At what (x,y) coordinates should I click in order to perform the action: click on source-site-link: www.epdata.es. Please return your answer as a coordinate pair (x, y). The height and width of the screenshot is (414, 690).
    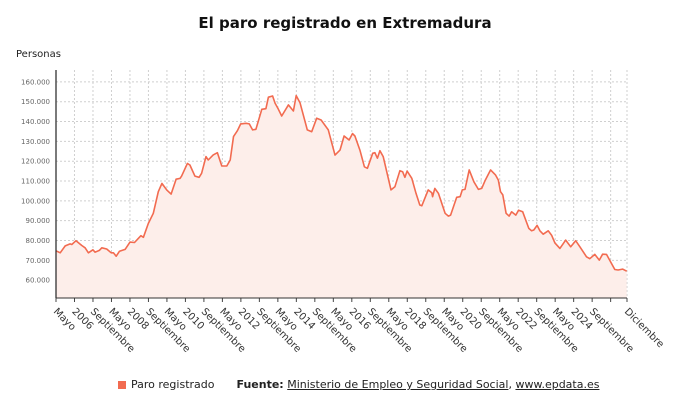
    Looking at the image, I should click on (557, 384).